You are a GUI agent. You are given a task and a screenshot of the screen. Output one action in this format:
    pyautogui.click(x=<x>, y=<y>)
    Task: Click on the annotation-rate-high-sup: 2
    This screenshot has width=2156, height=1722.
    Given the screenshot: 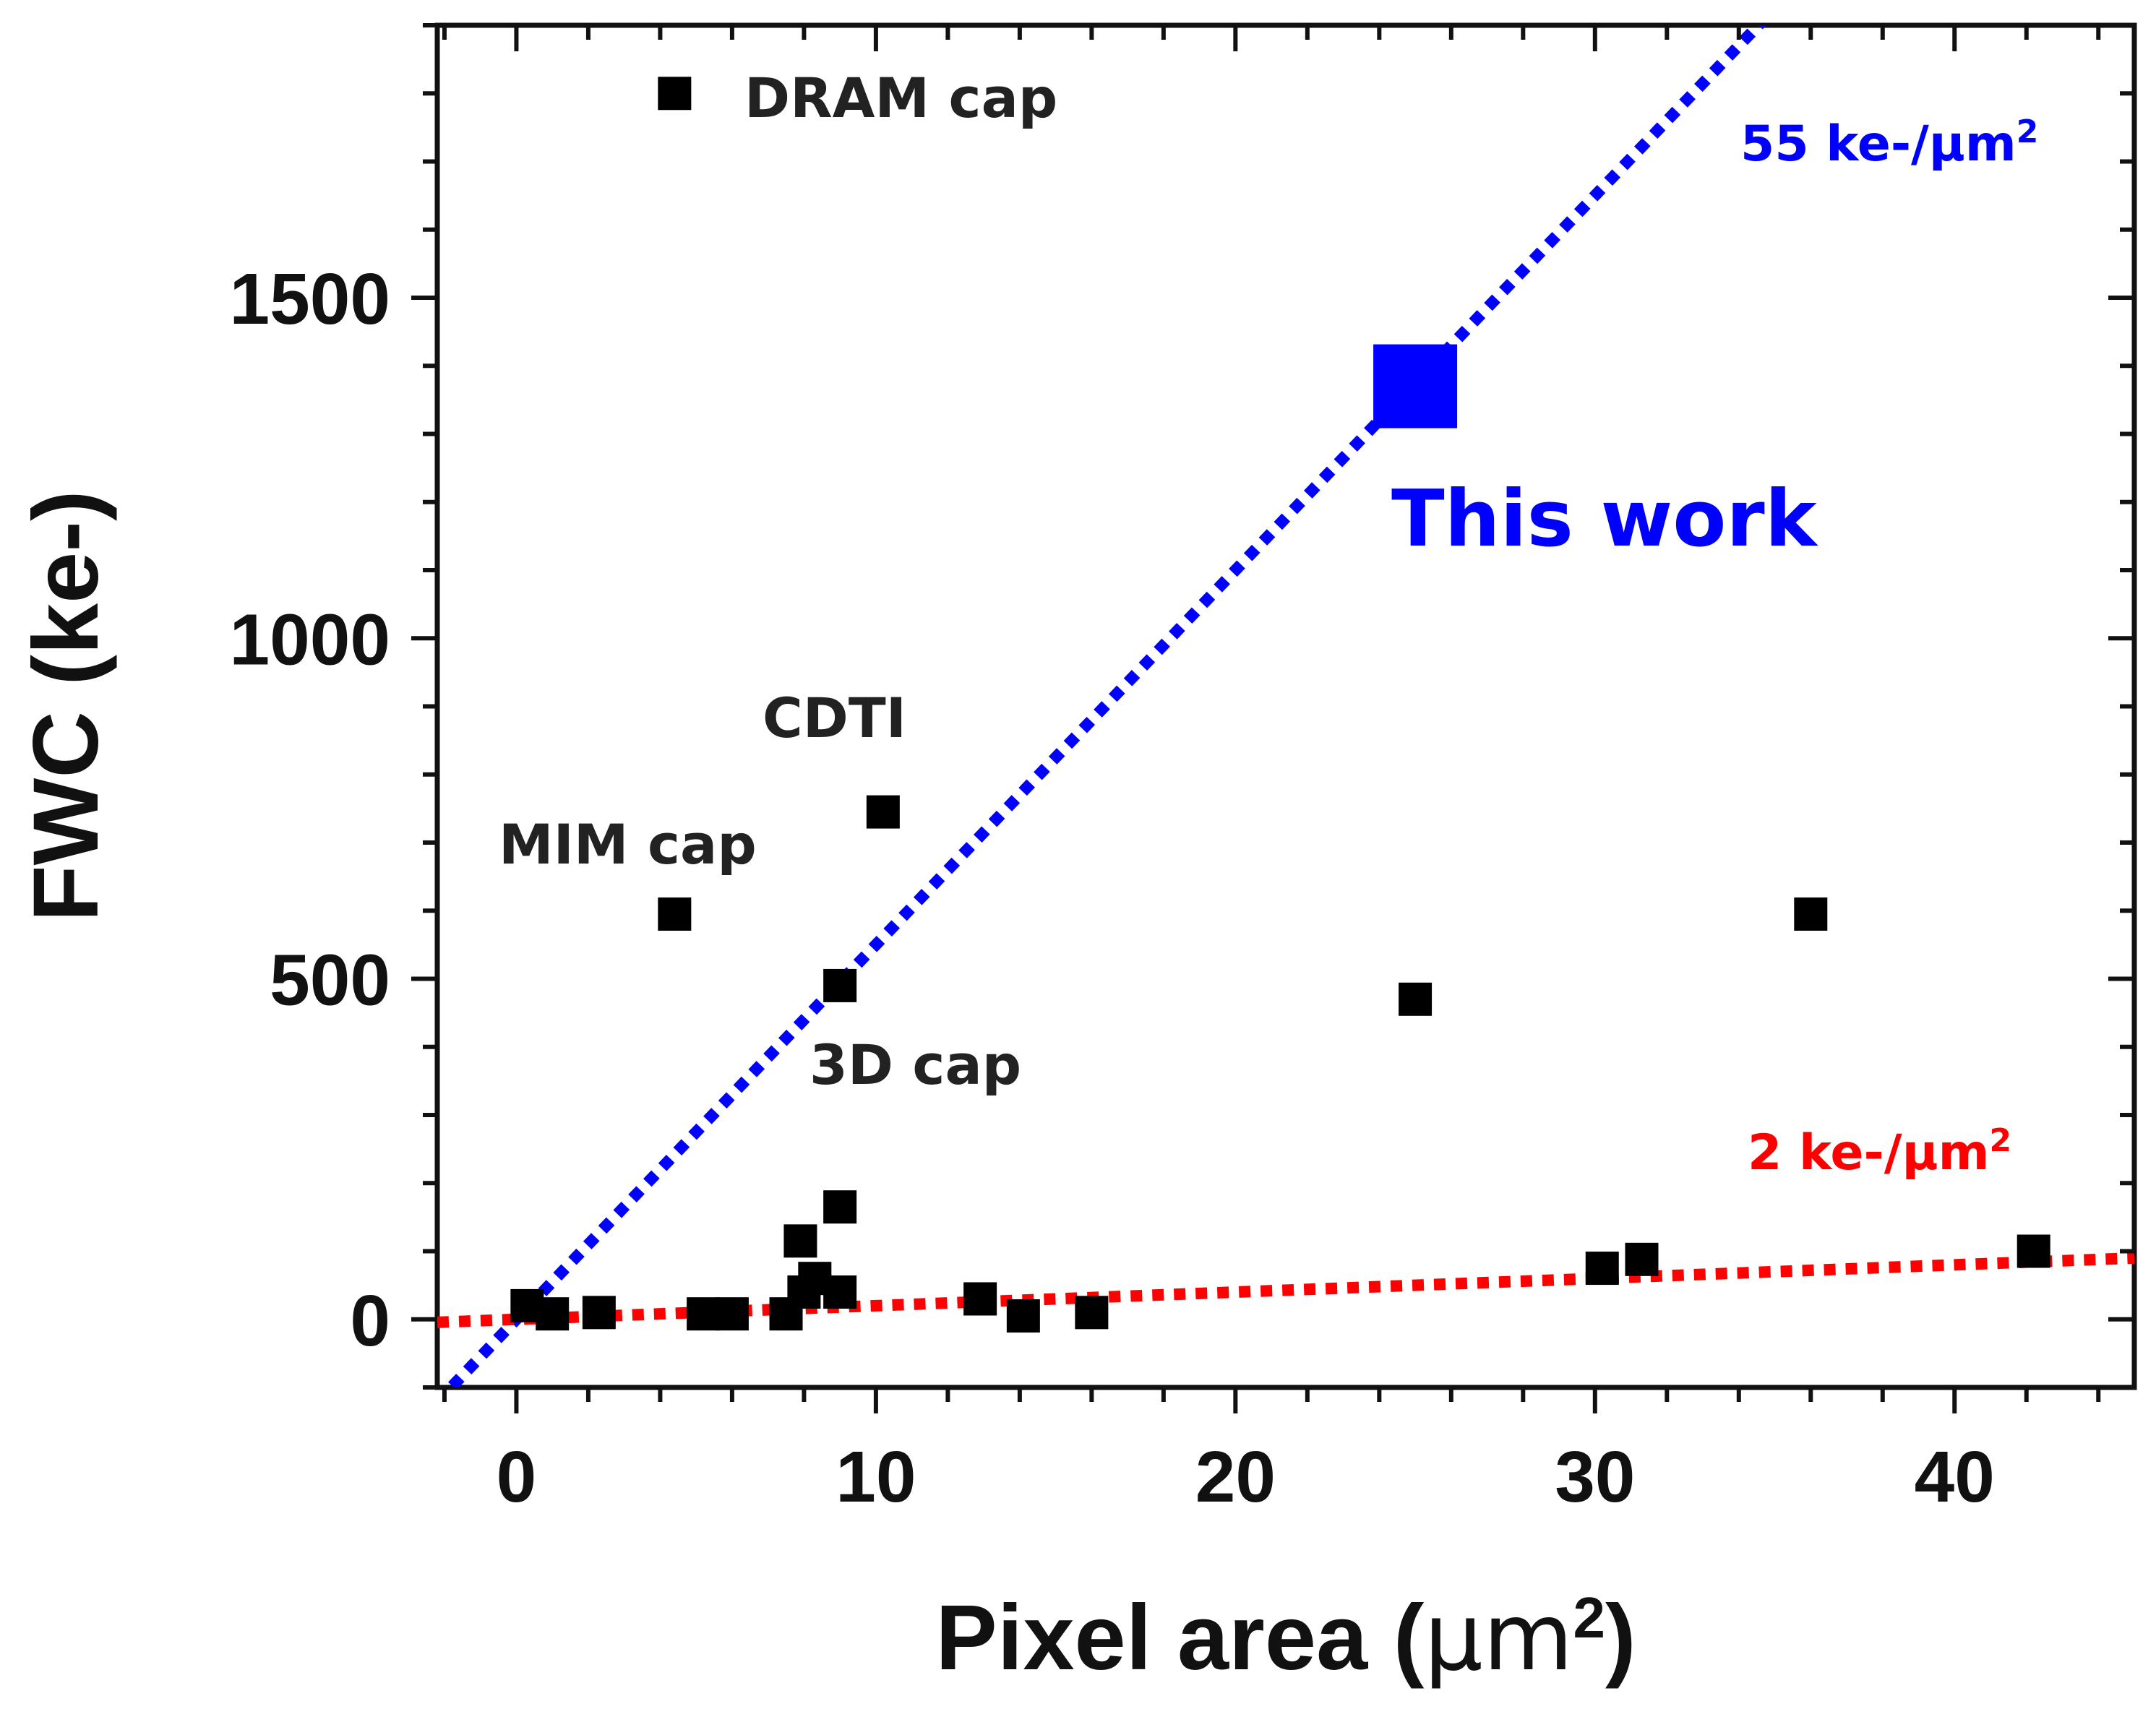 What is the action you would take?
    pyautogui.click(x=2028, y=131)
    